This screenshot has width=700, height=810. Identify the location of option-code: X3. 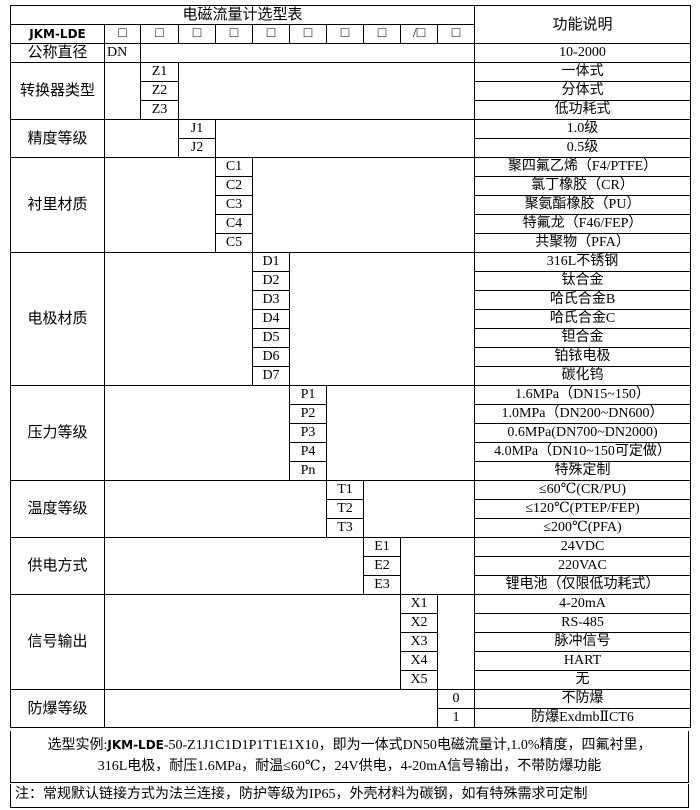
(419, 642).